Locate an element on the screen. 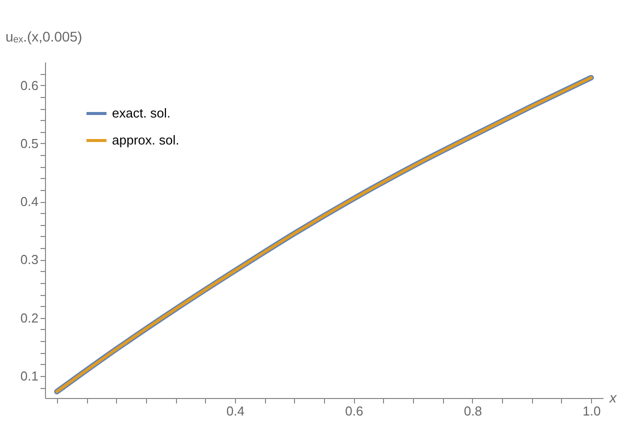 This screenshot has width=638, height=423. y-tick-label: 0.4 is located at coordinates (29, 202).